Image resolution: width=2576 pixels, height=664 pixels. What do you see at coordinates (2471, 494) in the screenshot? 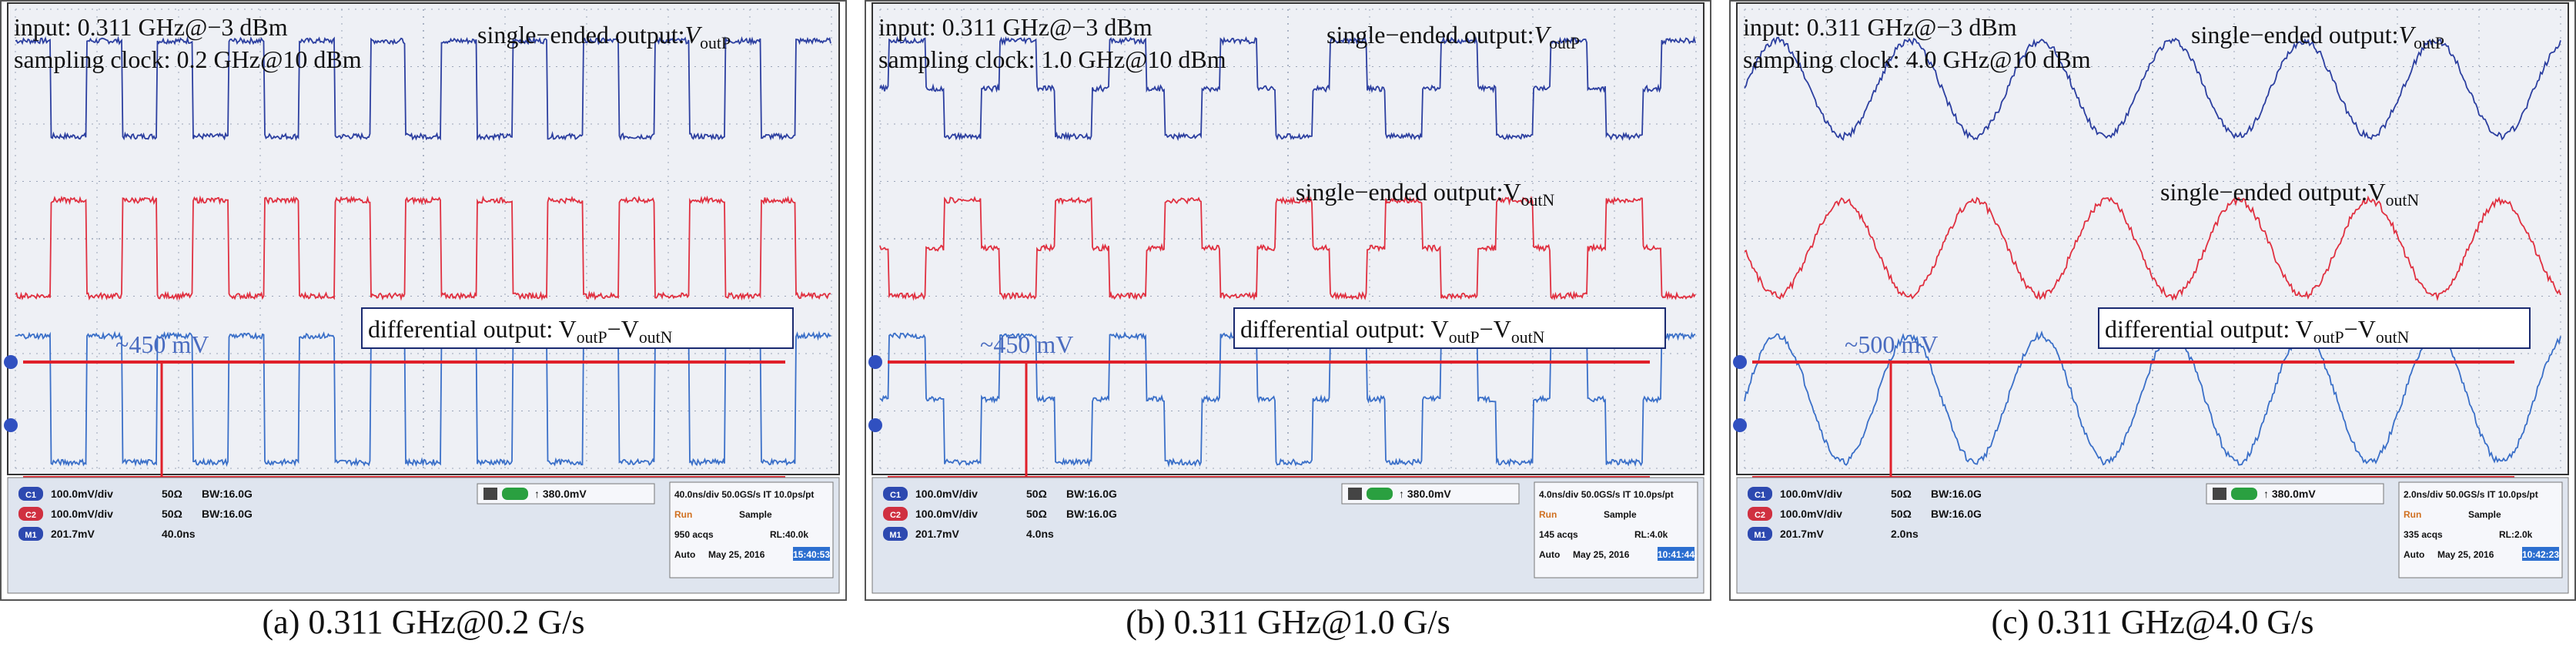
I see `timebase-readout: 2.0ns/div 50.0GS/s IT 10.0ps/pt` at bounding box center [2471, 494].